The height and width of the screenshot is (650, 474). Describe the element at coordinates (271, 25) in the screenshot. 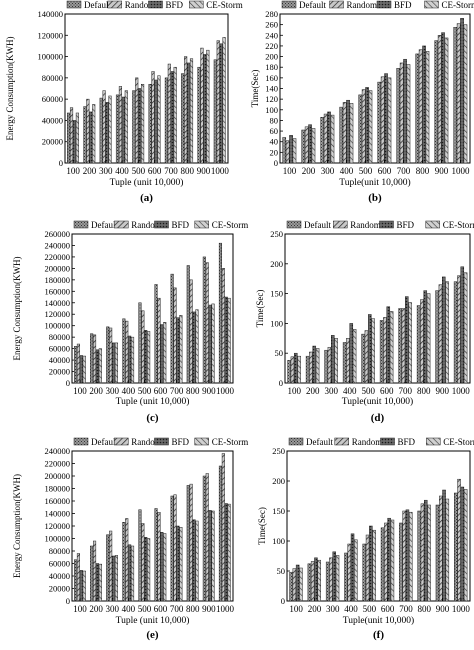

I see `y-tick-label: 260` at that location.